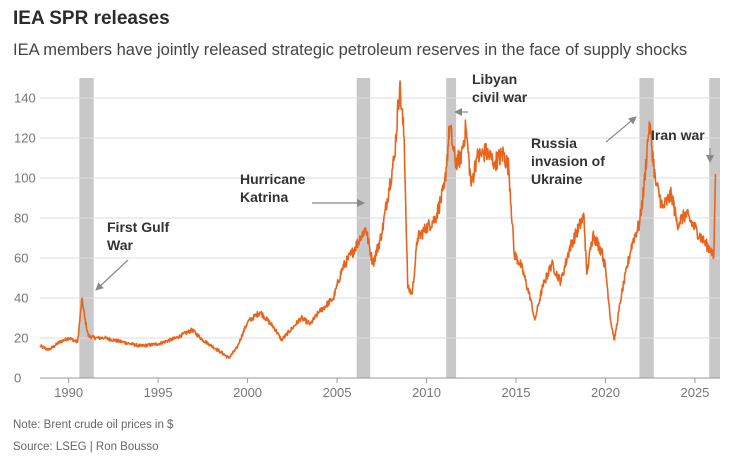 The height and width of the screenshot is (459, 742). Describe the element at coordinates (25, 178) in the screenshot. I see `y-tick-label: 100` at that location.